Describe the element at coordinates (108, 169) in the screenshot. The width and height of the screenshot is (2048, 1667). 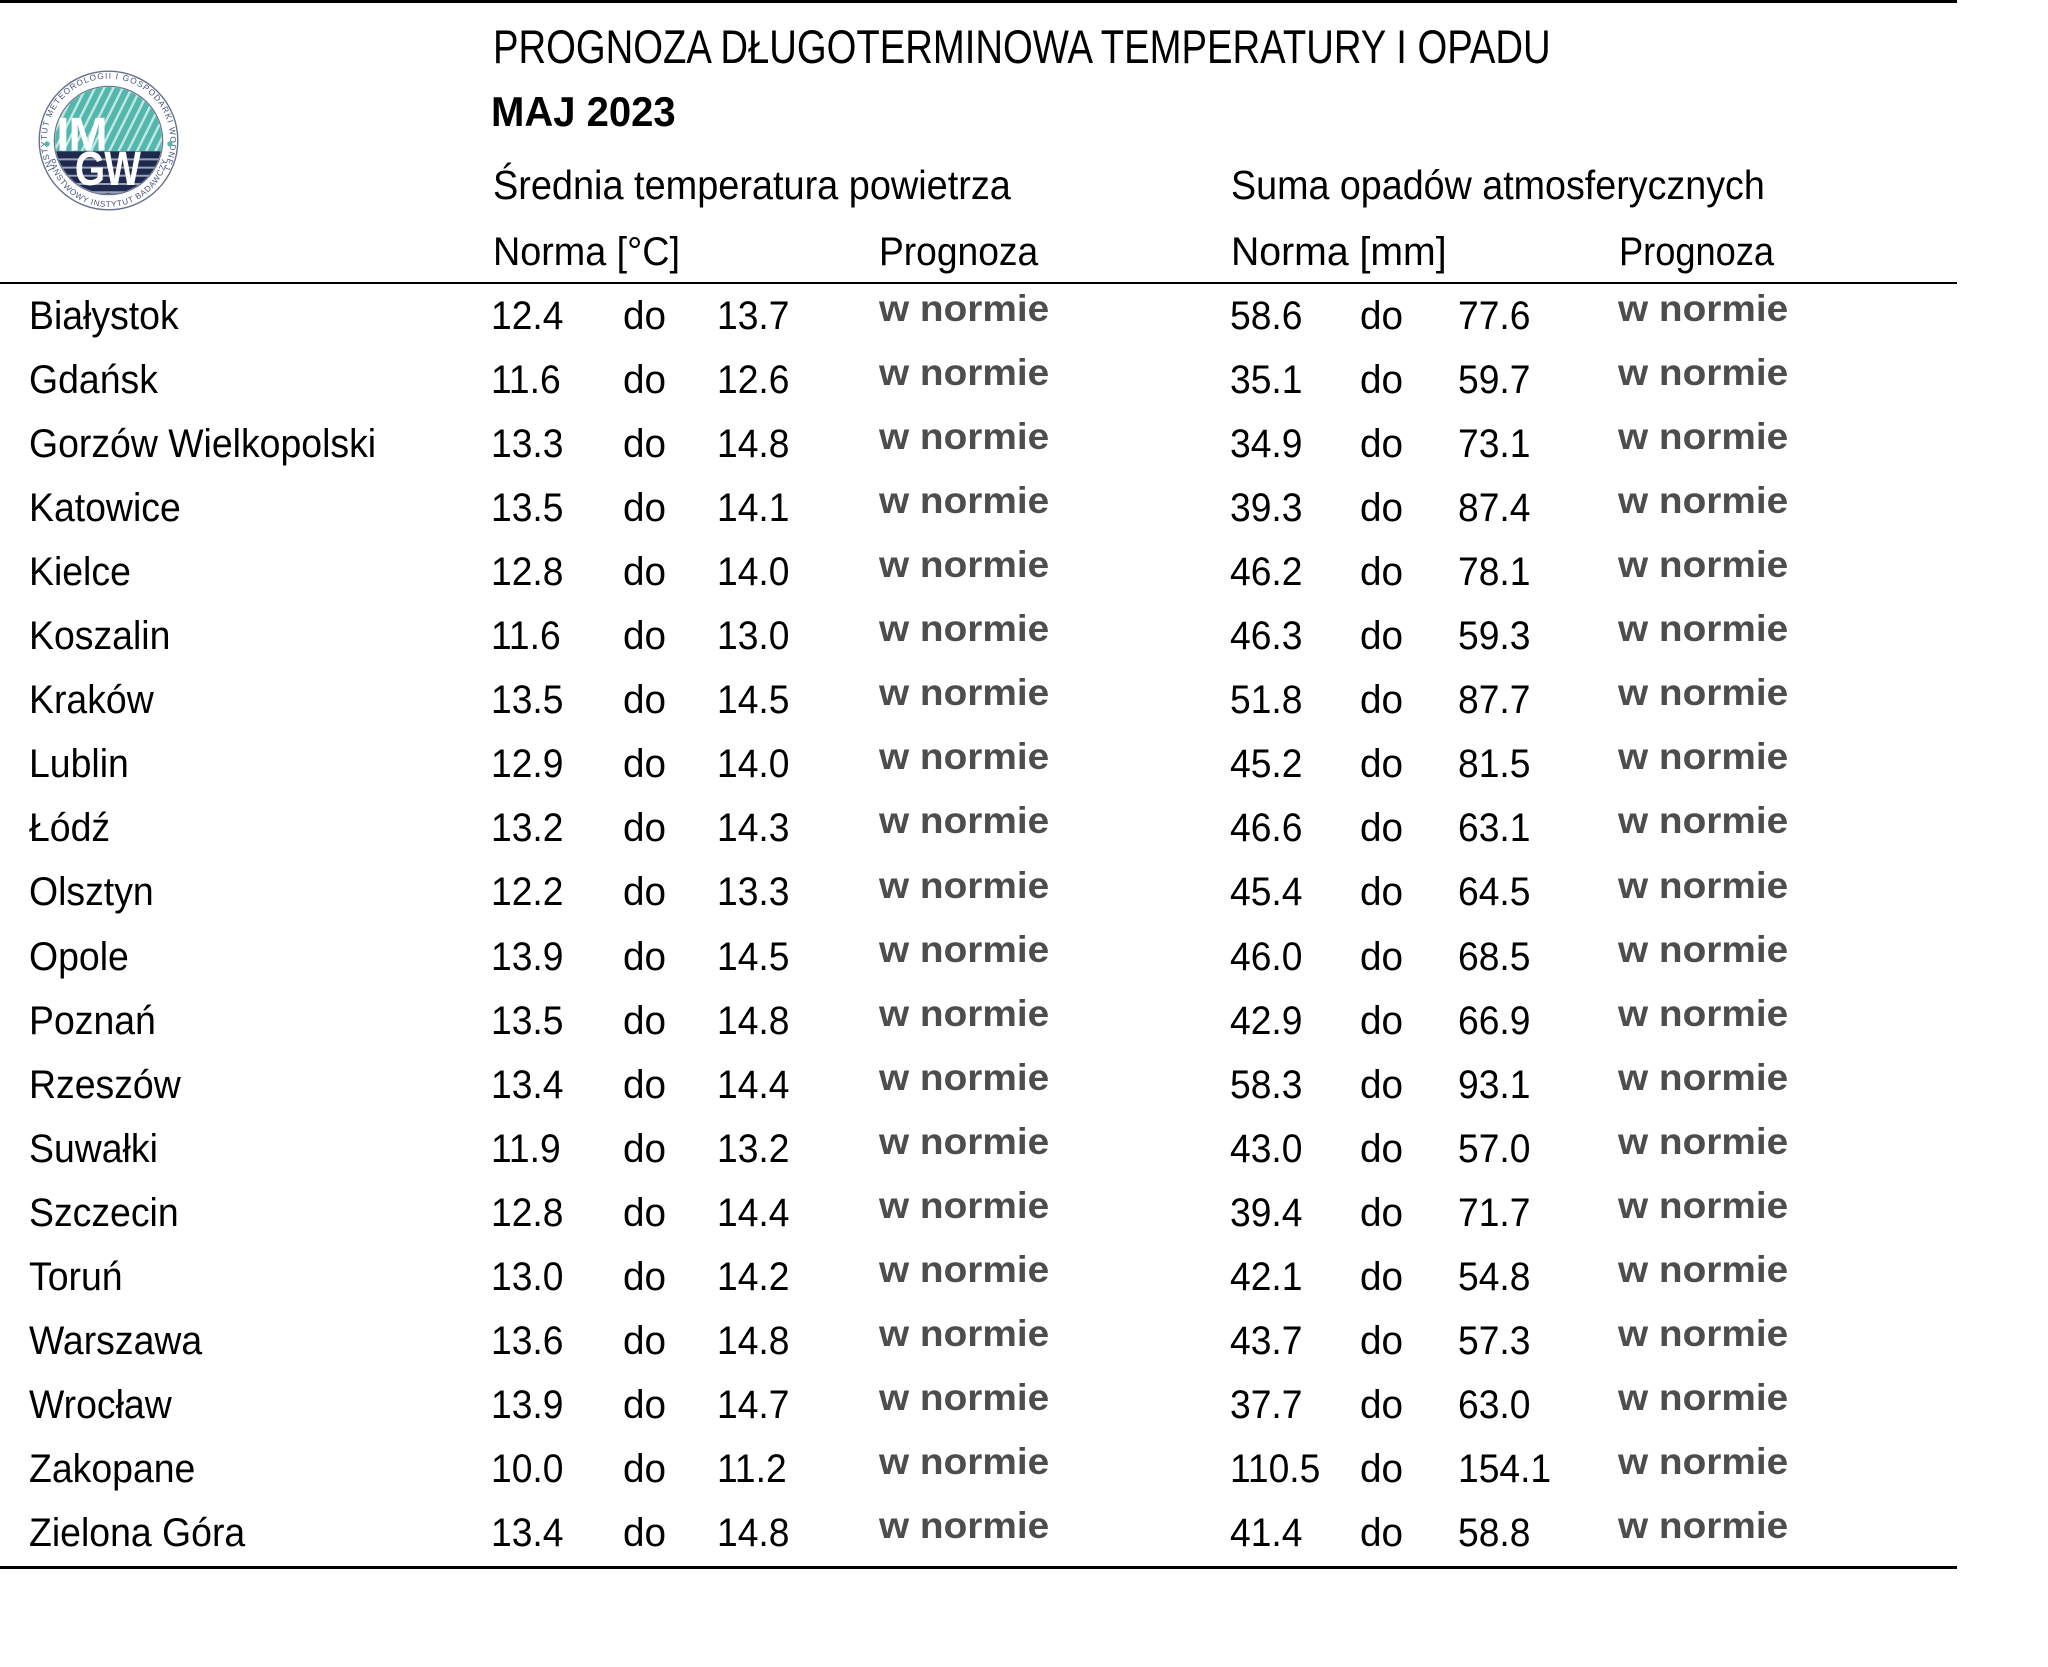
I see `svg-text: GW` at that location.